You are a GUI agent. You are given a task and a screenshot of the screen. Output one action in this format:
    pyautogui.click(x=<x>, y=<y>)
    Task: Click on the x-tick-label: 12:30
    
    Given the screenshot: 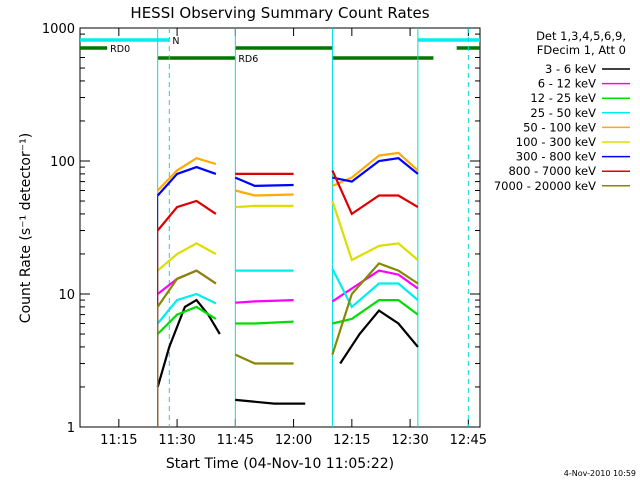 What is the action you would take?
    pyautogui.click(x=409, y=440)
    